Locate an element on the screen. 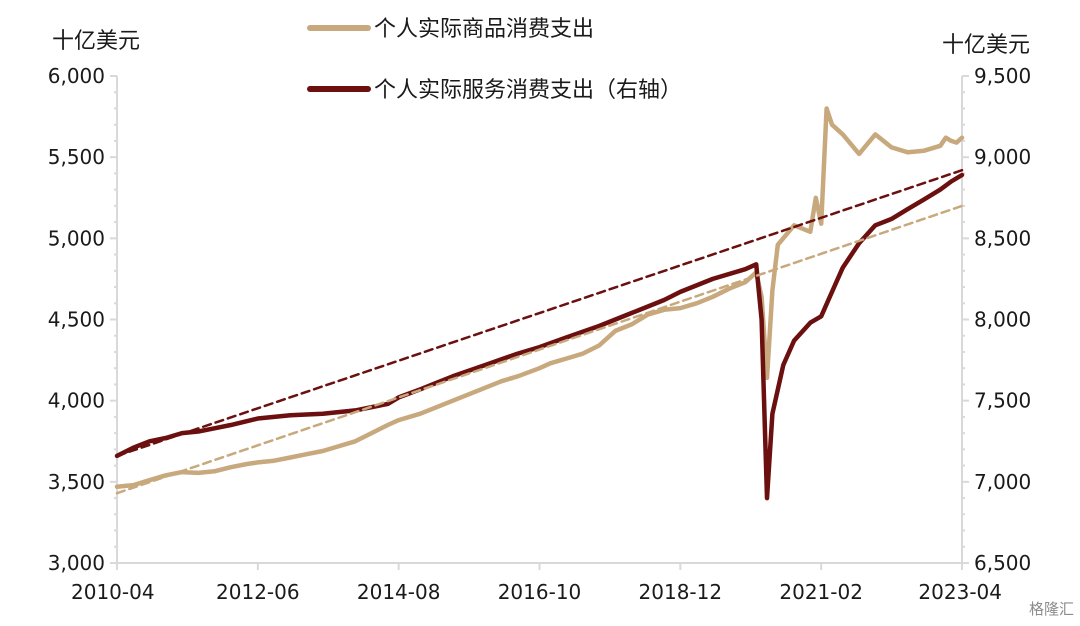  y-left-tick-label: 4,500 is located at coordinates (76, 320).